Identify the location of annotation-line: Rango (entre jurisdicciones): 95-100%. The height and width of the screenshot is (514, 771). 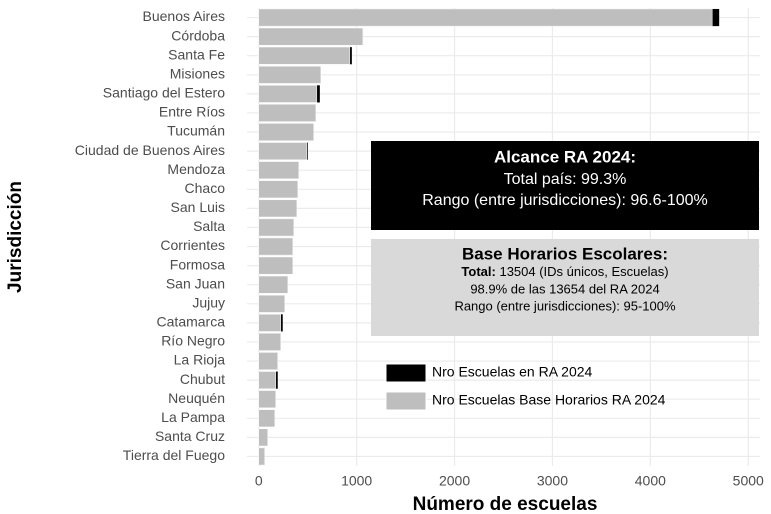
(565, 305).